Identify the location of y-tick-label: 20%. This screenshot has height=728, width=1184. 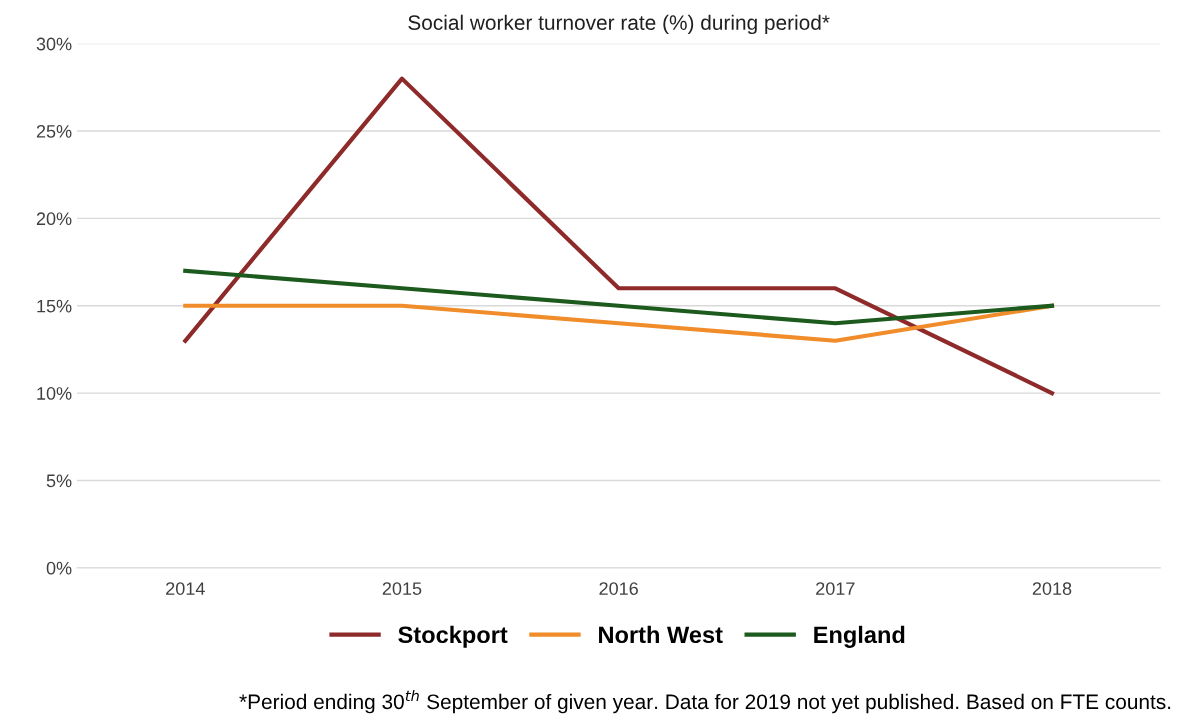
(54, 219).